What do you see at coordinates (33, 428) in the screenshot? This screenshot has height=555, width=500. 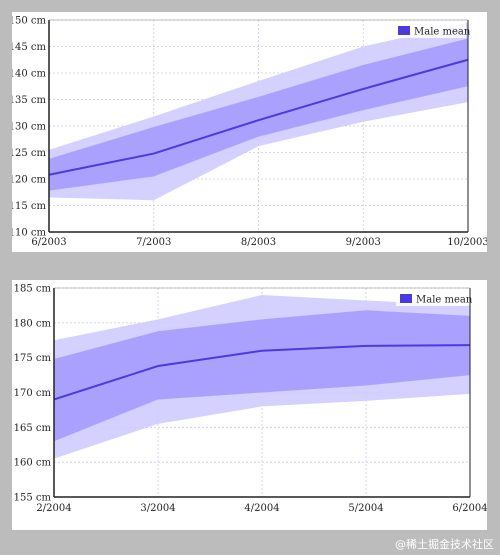 I see `y-tick-label: 165 cm` at bounding box center [33, 428].